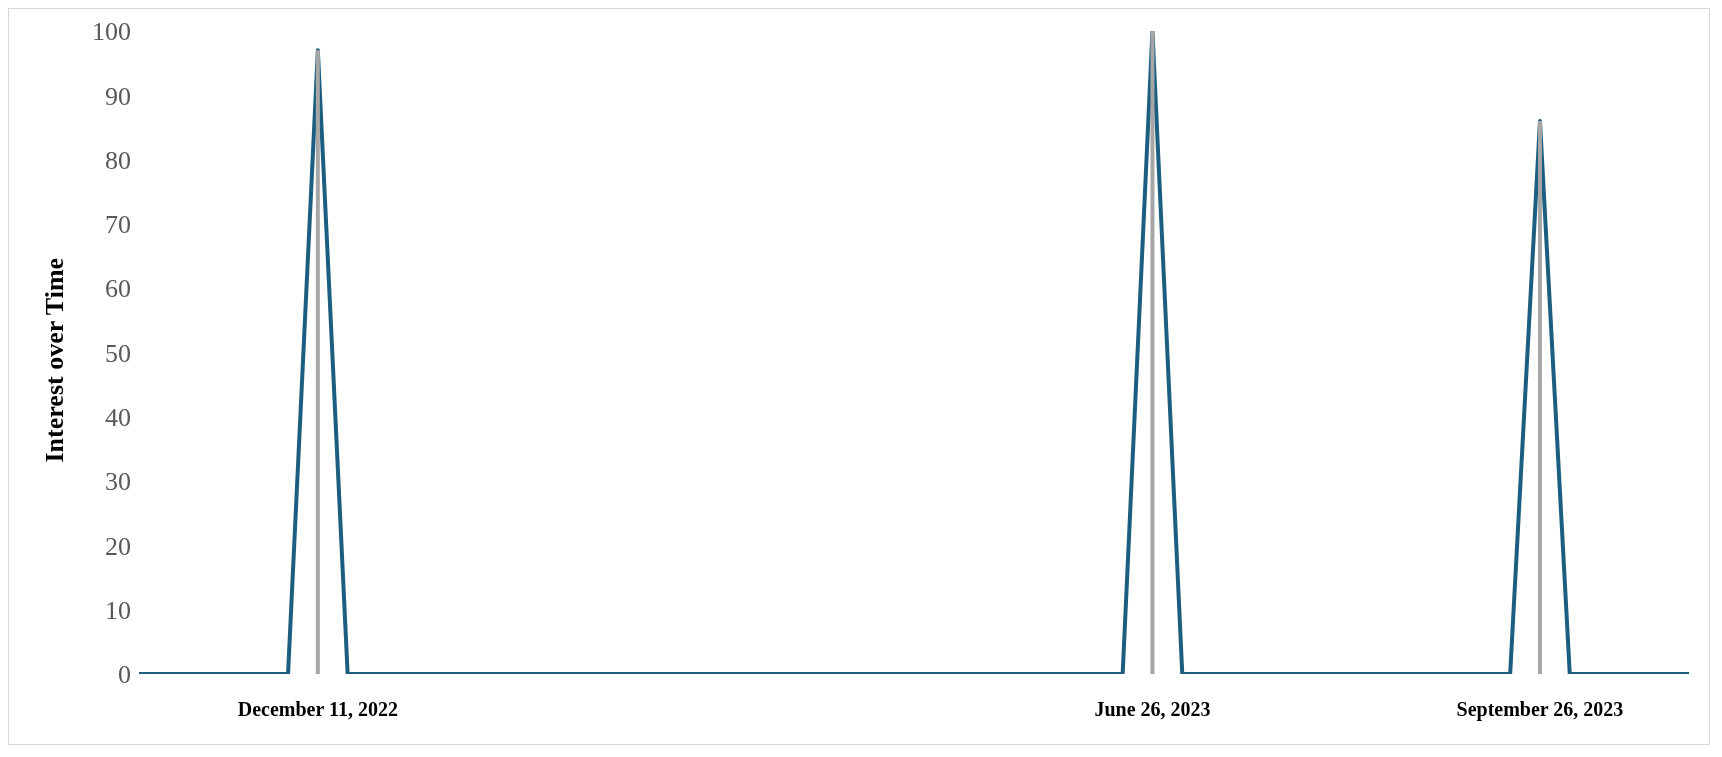 The image size is (1722, 757). Describe the element at coordinates (118, 160) in the screenshot. I see `y-tick-label: 80` at that location.